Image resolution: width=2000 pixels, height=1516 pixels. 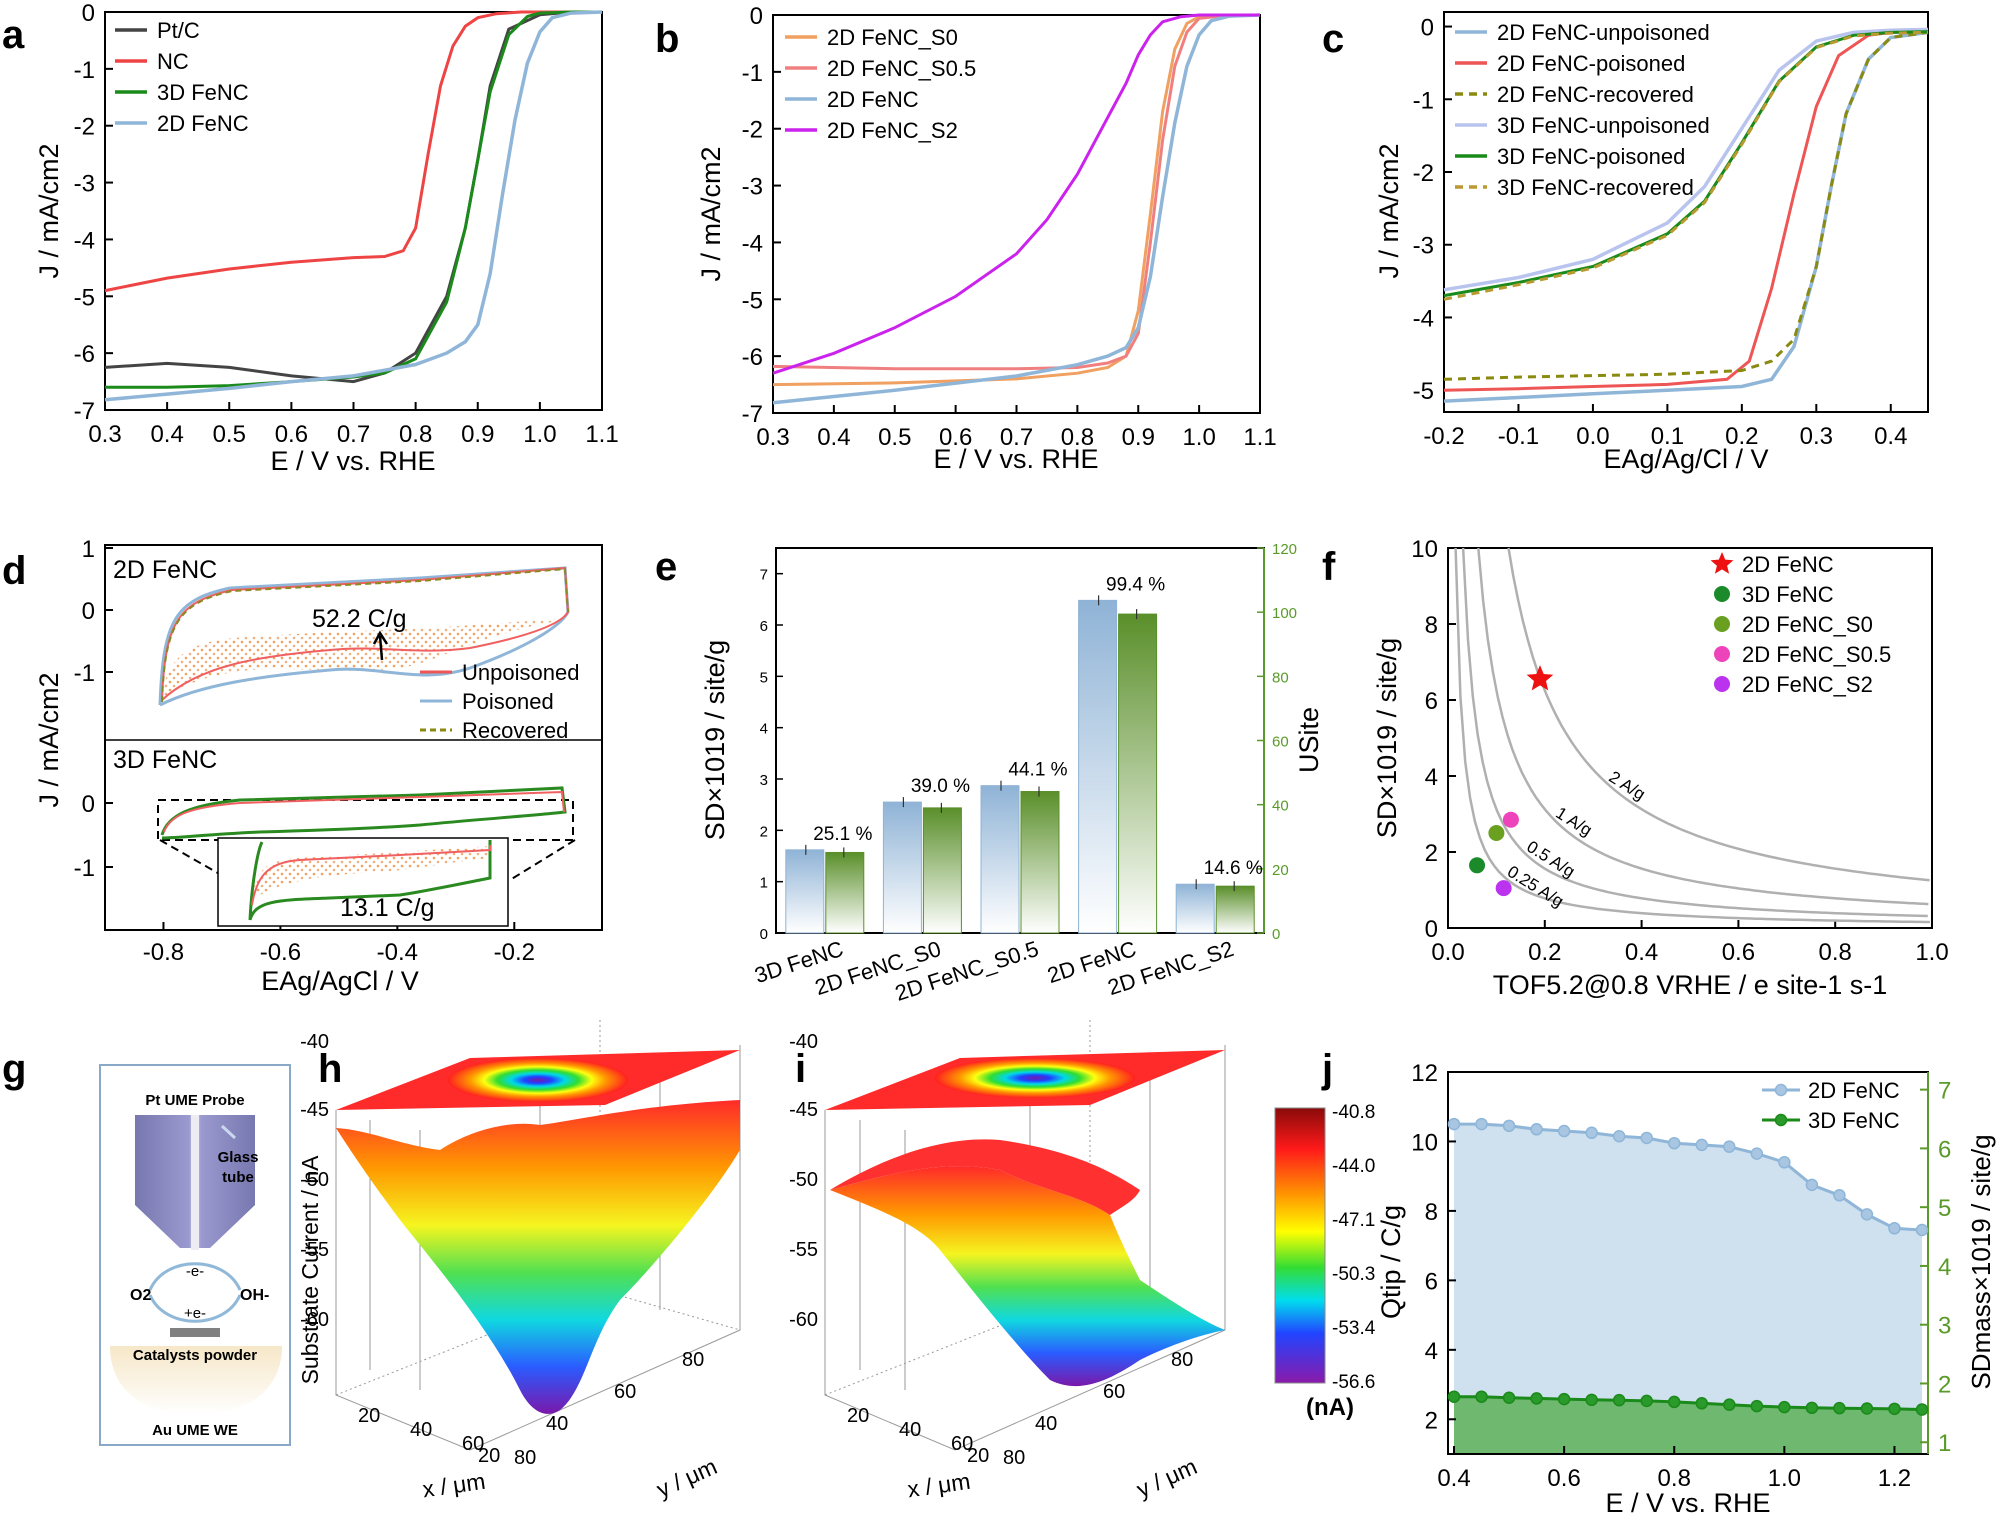 I want to click on g-catalyst-block, so click(x=195, y=1332).